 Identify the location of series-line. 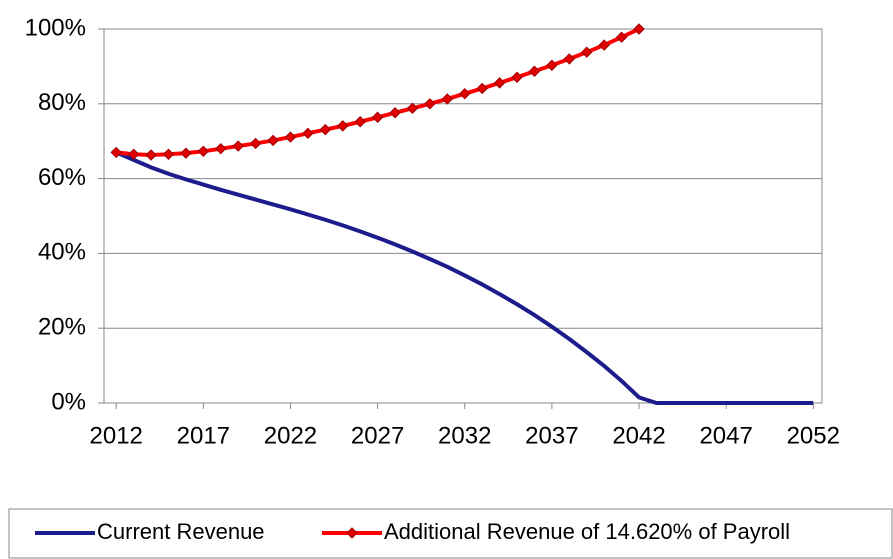
(377, 92).